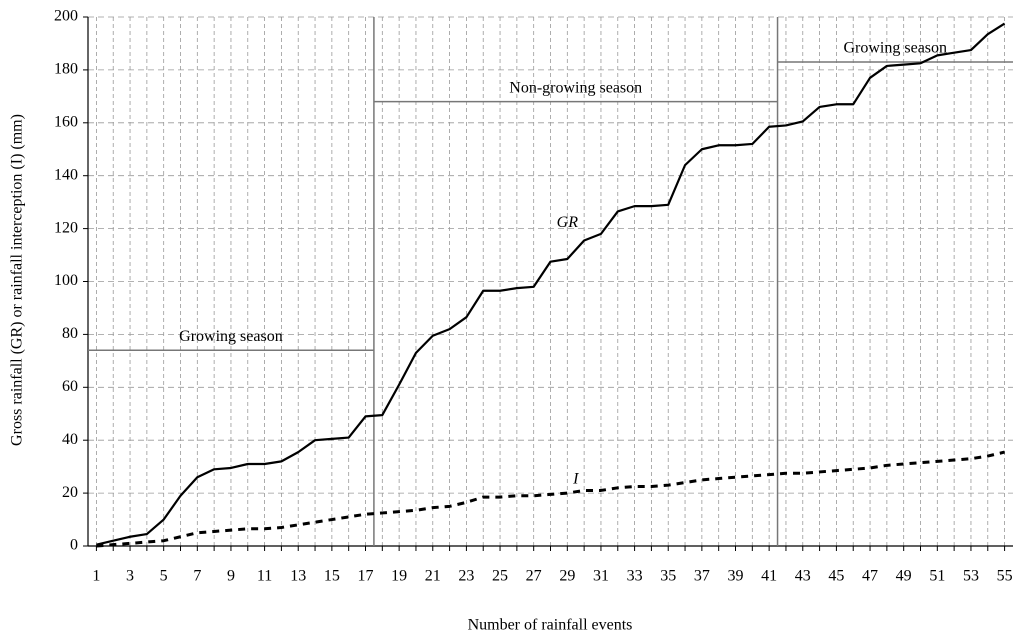 This screenshot has height=638, width=1019. What do you see at coordinates (66, 174) in the screenshot?
I see `y-tick-label: 140` at bounding box center [66, 174].